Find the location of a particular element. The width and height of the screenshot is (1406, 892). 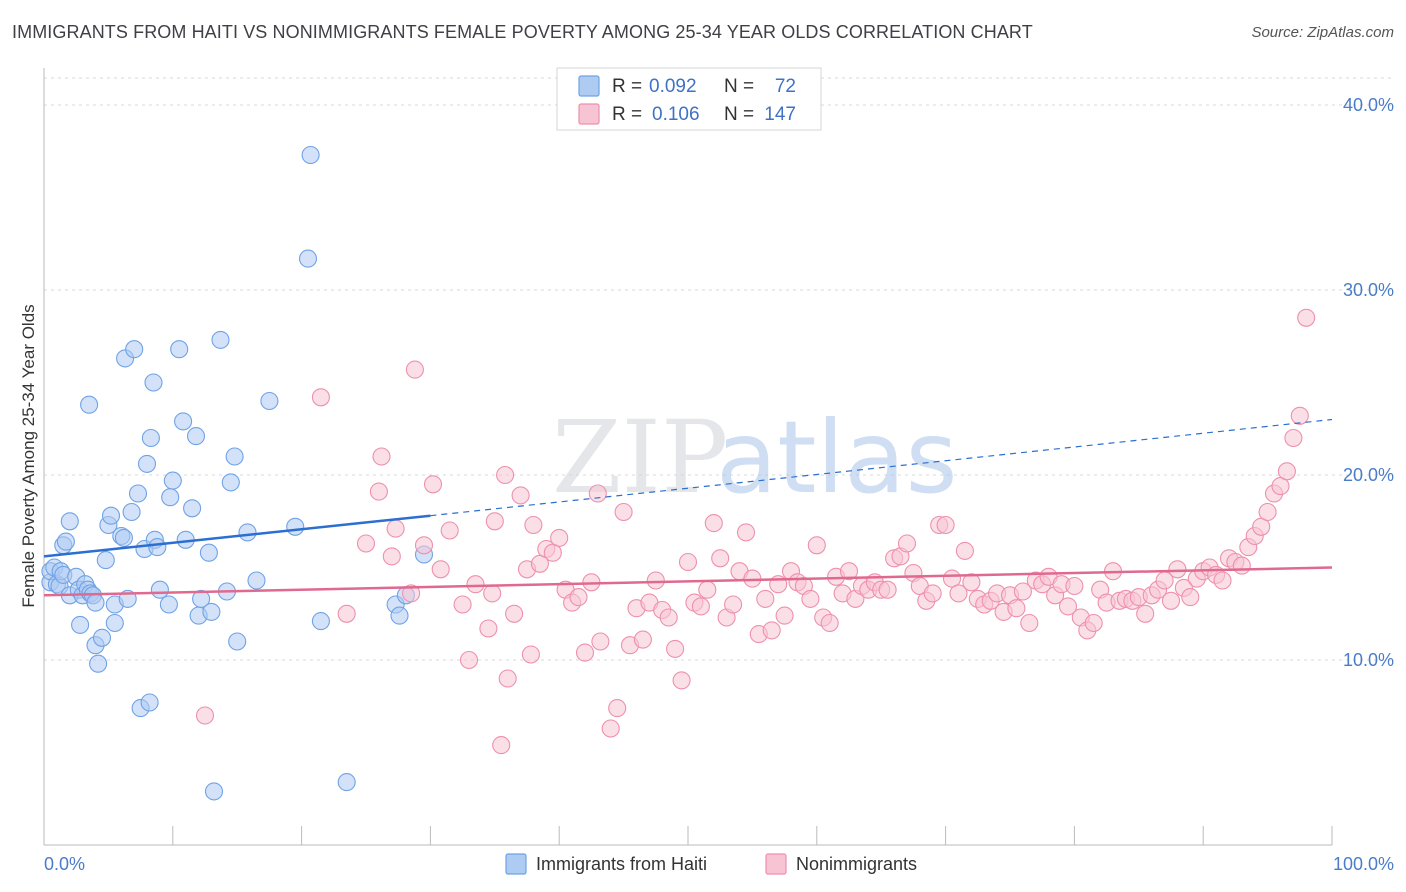

x-tick-label-left: 0.0% is located at coordinates (64, 864).